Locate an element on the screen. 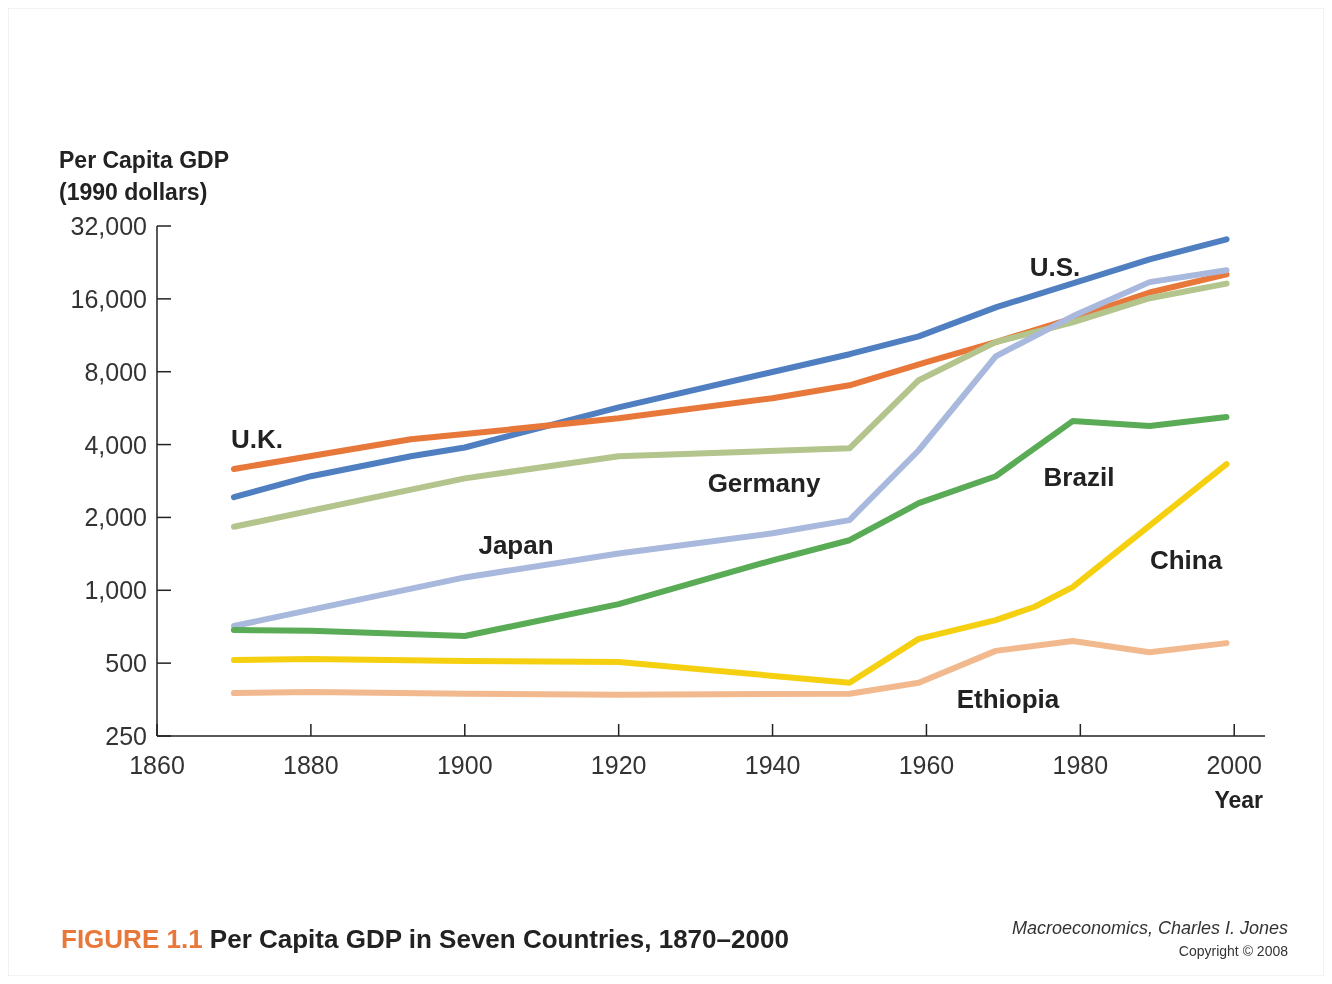 The width and height of the screenshot is (1332, 984). x-tick-label: 2000 is located at coordinates (1234, 765).